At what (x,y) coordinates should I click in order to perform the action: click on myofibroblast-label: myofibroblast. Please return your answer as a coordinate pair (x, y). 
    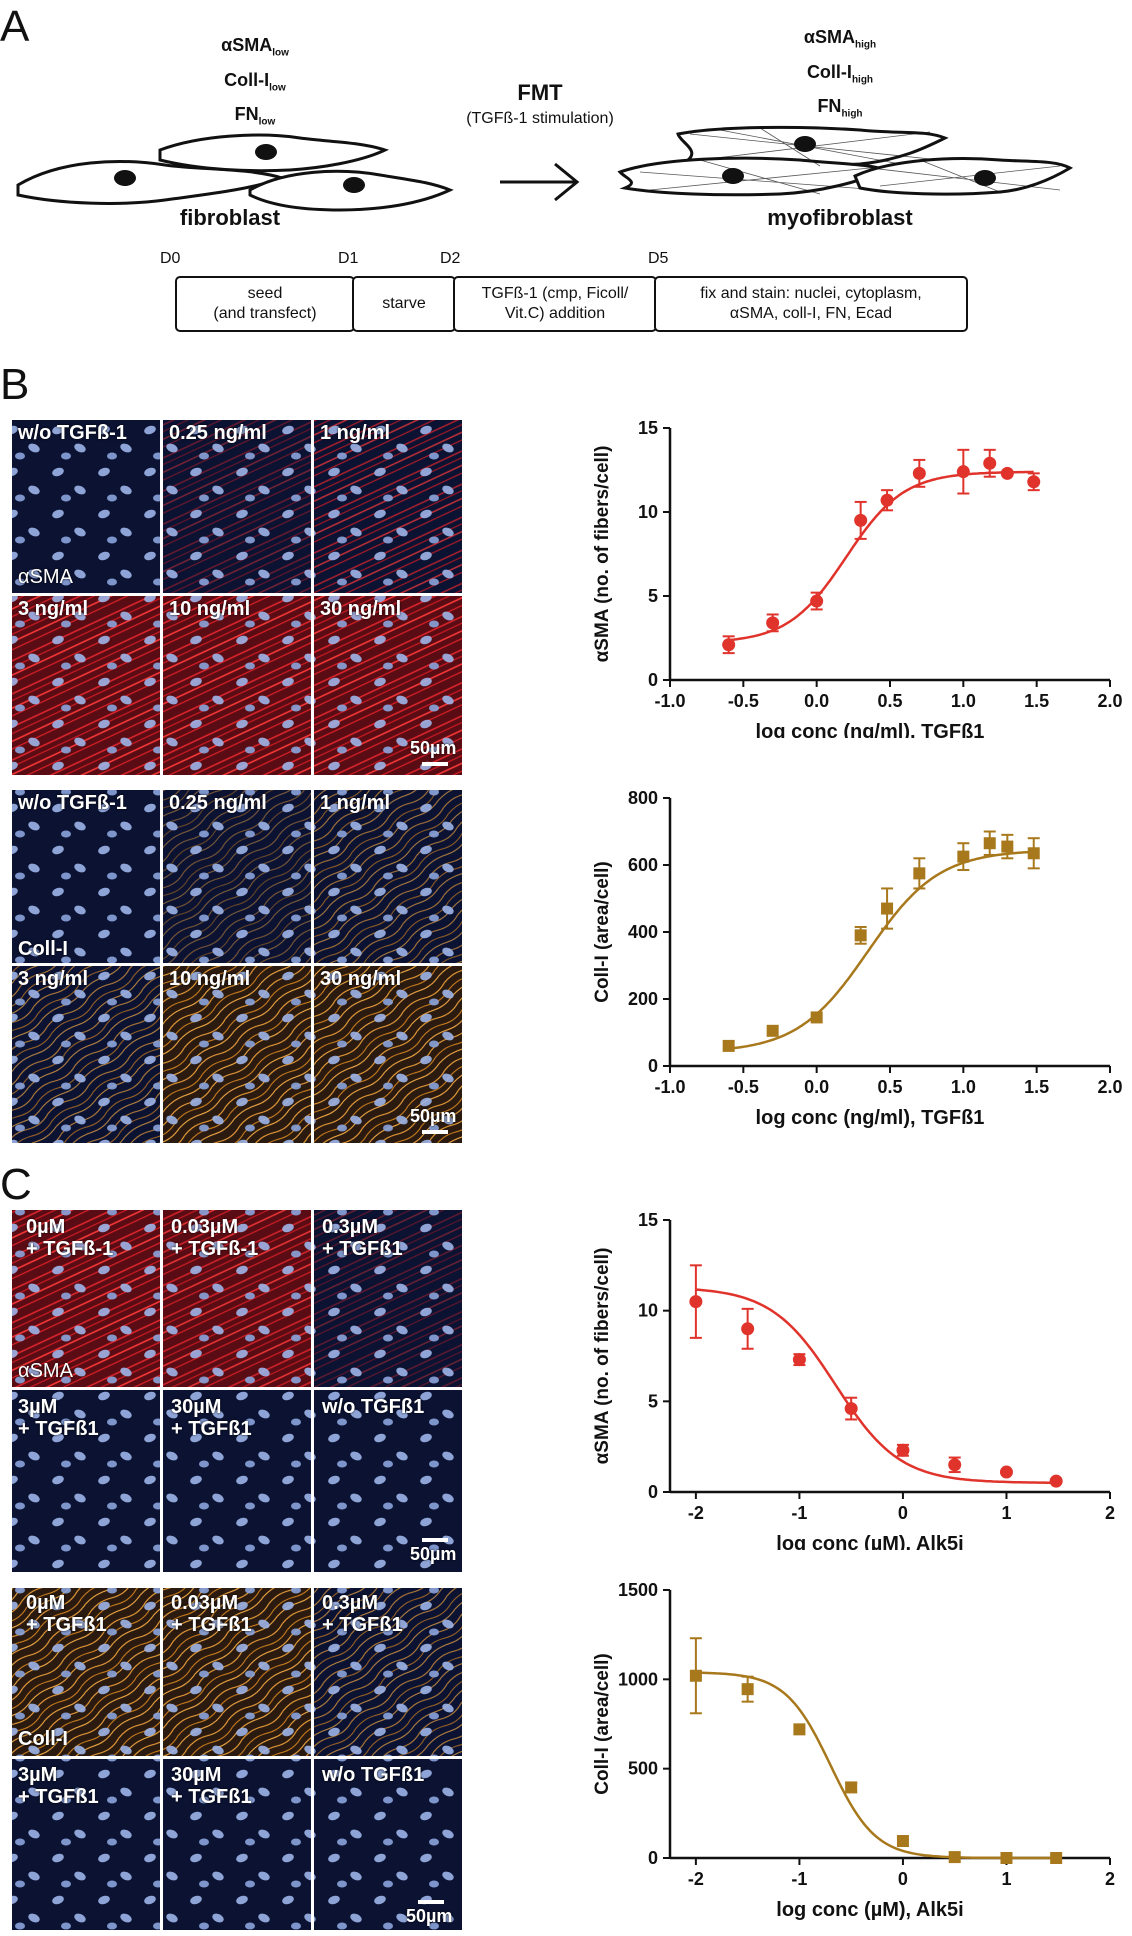
    Looking at the image, I should click on (840, 217).